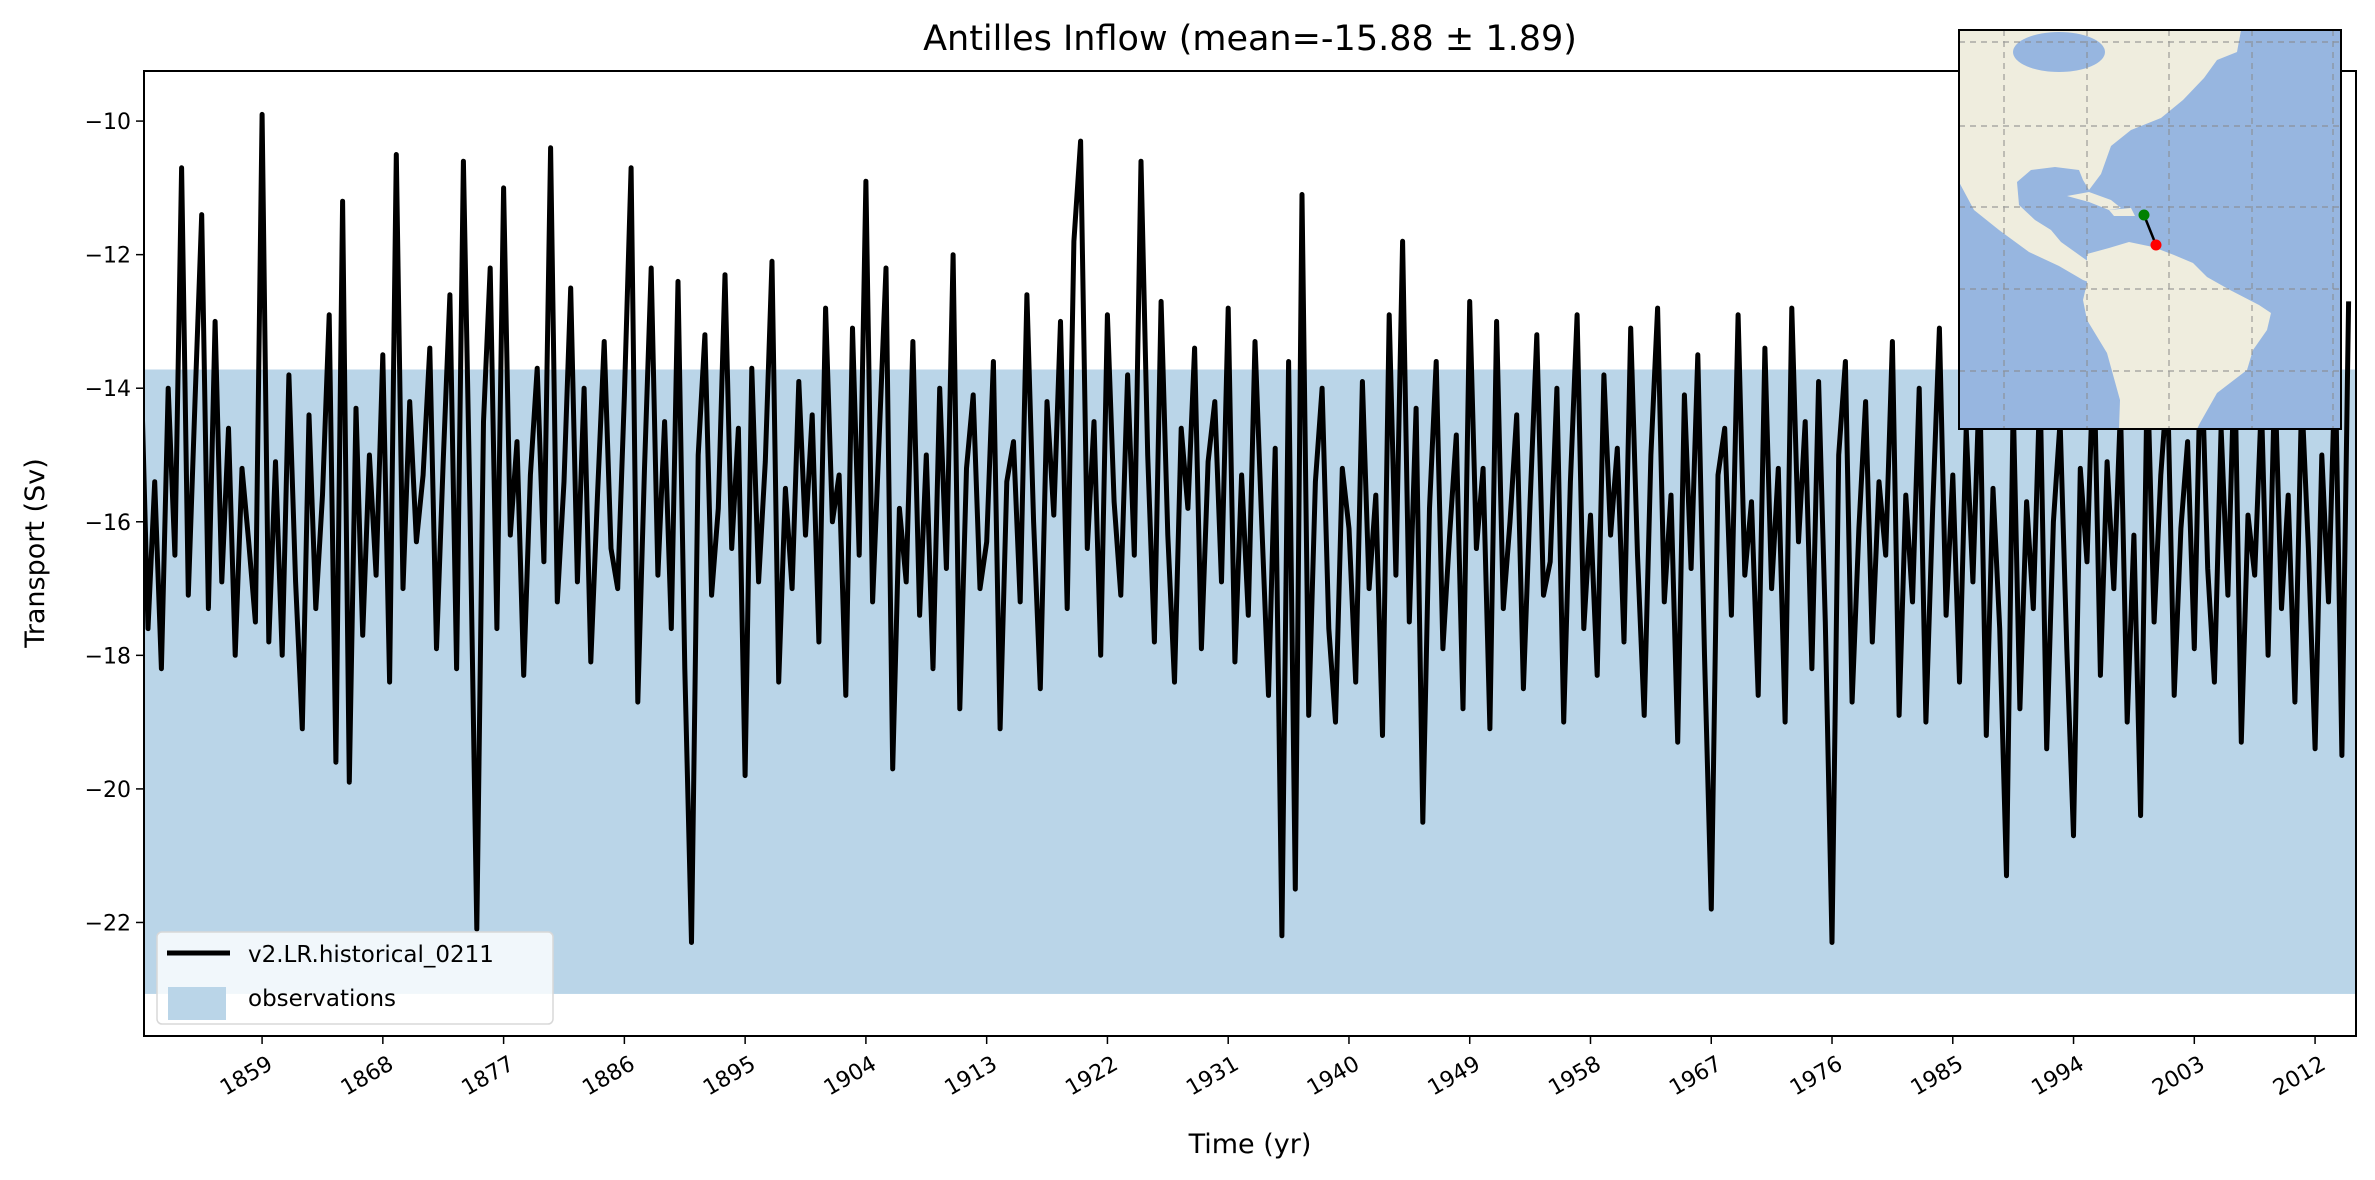 The height and width of the screenshot is (1180, 2375). I want to click on inset-map-frame, so click(2150, 229).